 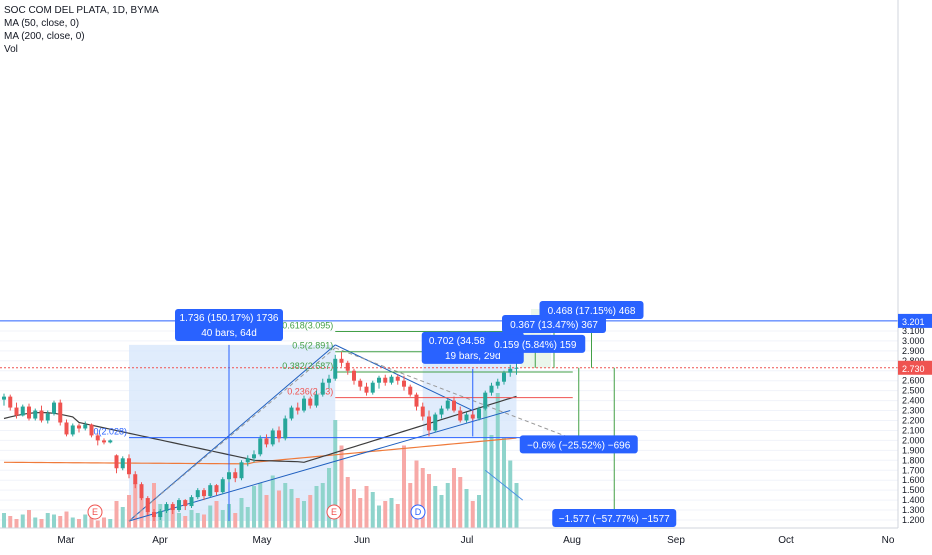 I want to click on last-price-badge, so click(x=915, y=367).